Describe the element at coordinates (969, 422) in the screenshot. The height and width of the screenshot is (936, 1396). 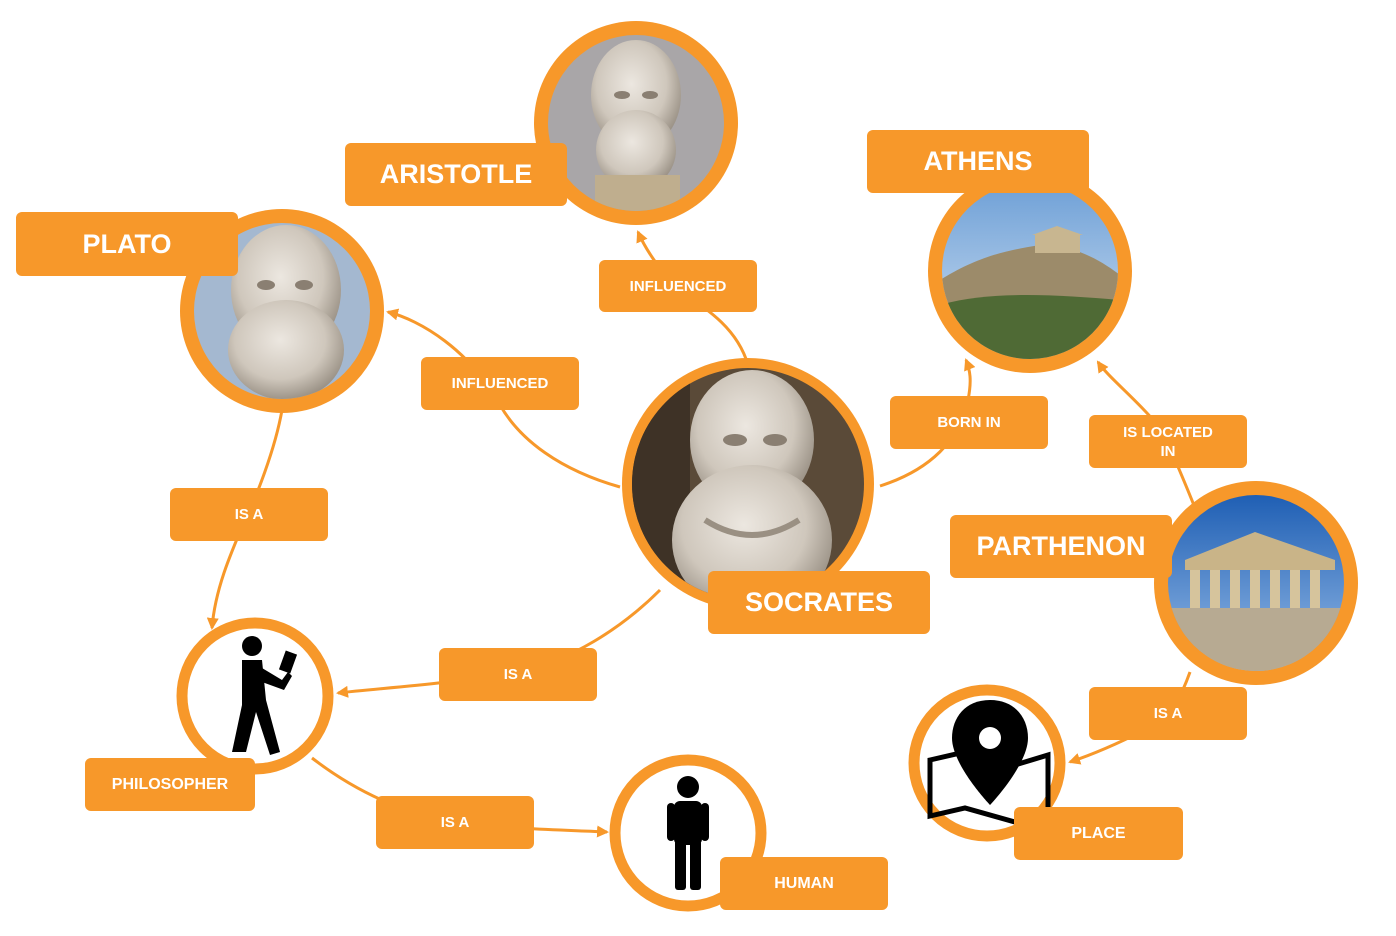
I see `edge-label-socrates-athens: BORN IN` at that location.